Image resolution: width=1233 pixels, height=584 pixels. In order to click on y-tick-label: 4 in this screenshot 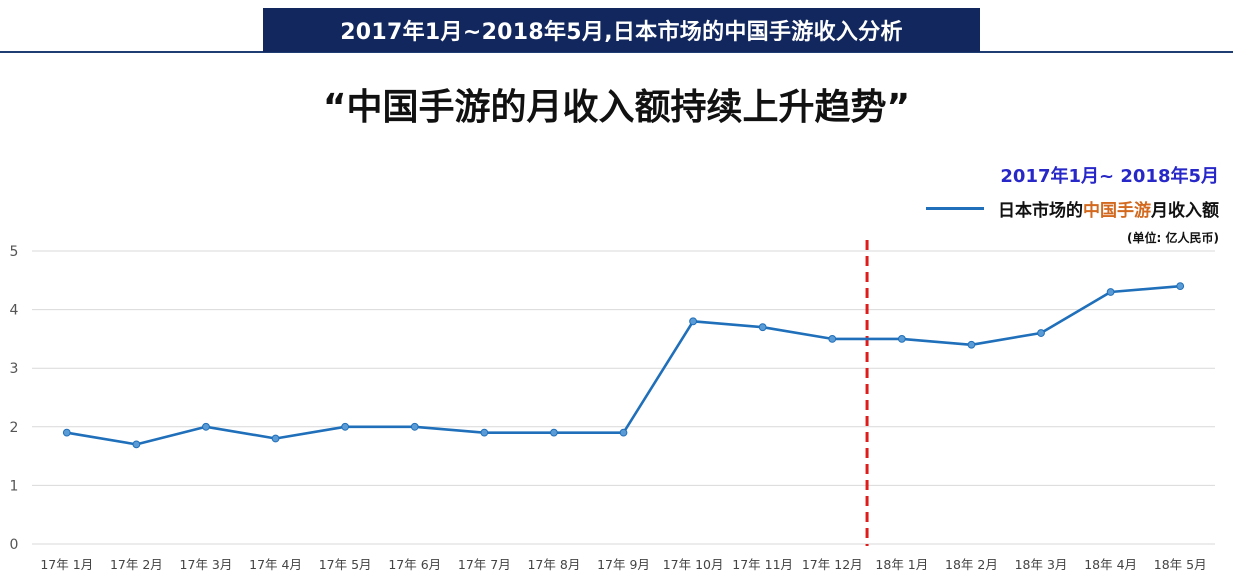, I will do `click(14, 311)`.